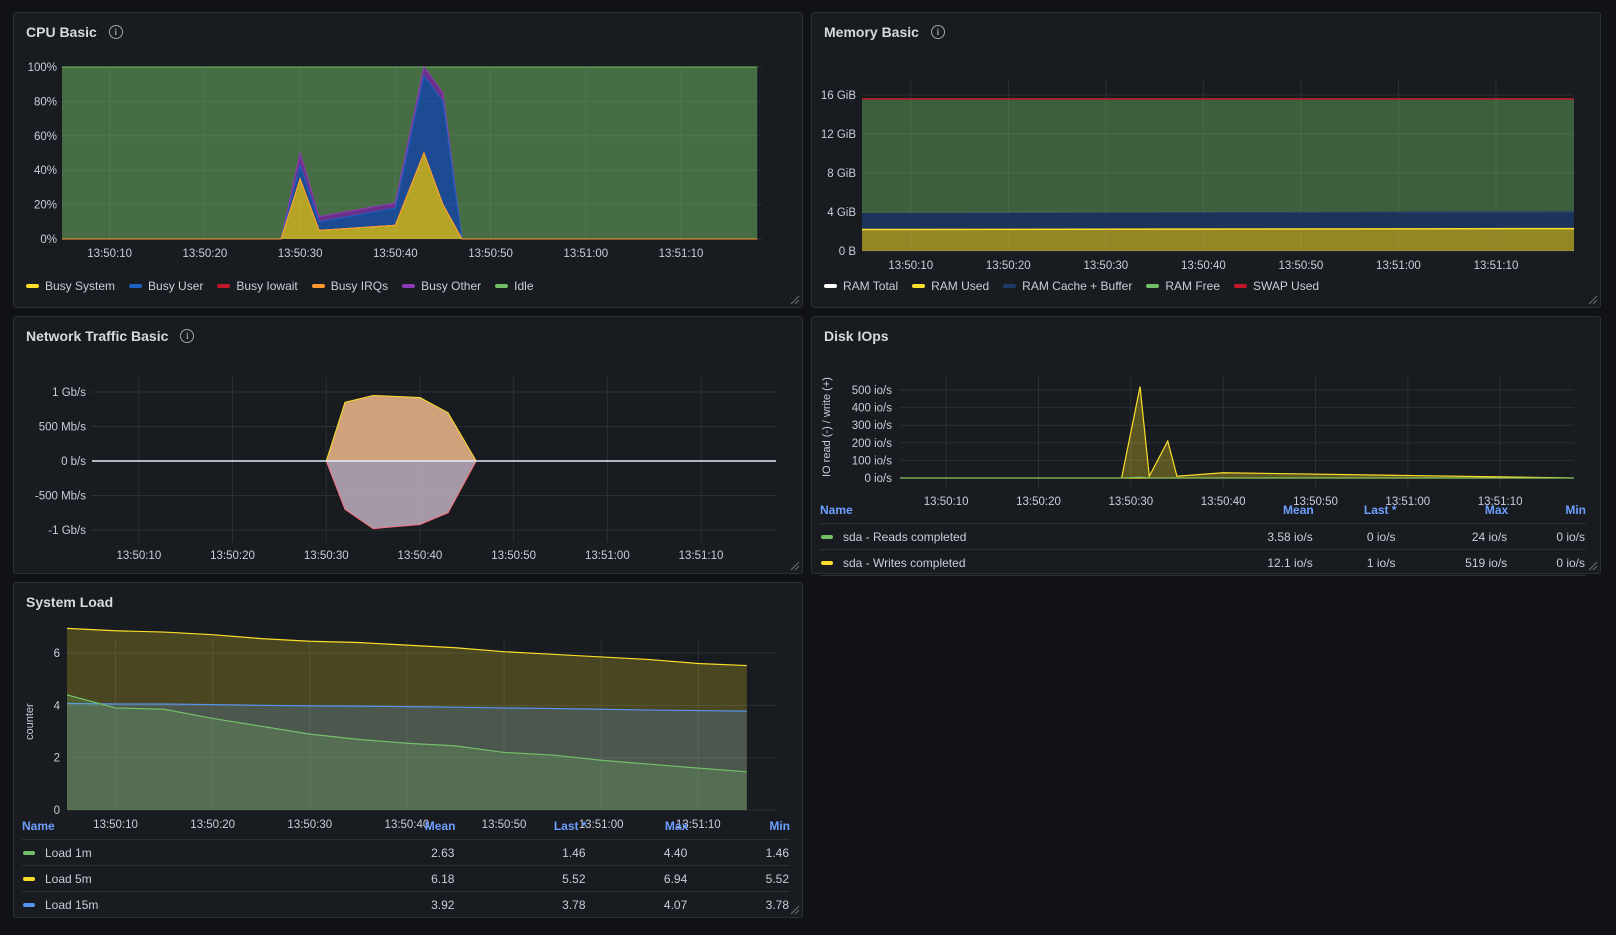 The width and height of the screenshot is (1616, 935). I want to click on legend-label: Busy Iowait, so click(267, 286).